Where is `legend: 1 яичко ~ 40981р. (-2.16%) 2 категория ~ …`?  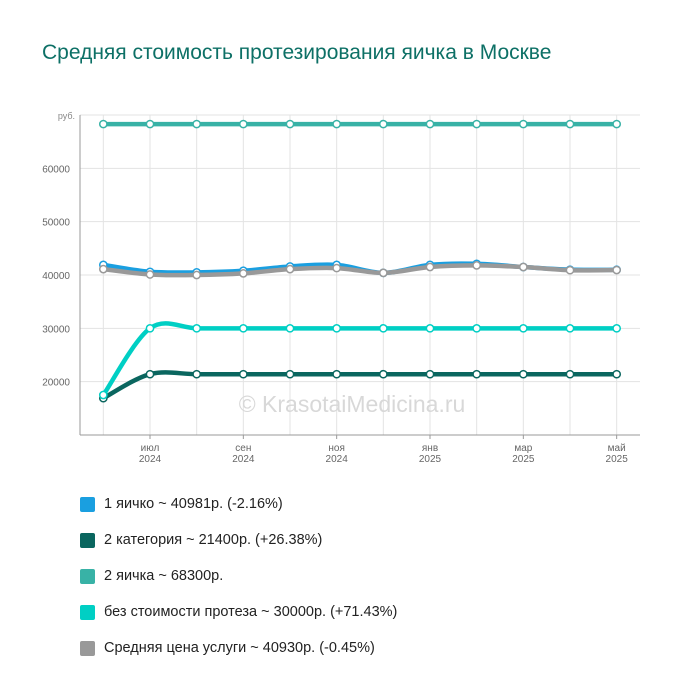 legend: 1 яичко ~ 40981р. (-2.16%) 2 категория ~ … is located at coordinates (238, 576).